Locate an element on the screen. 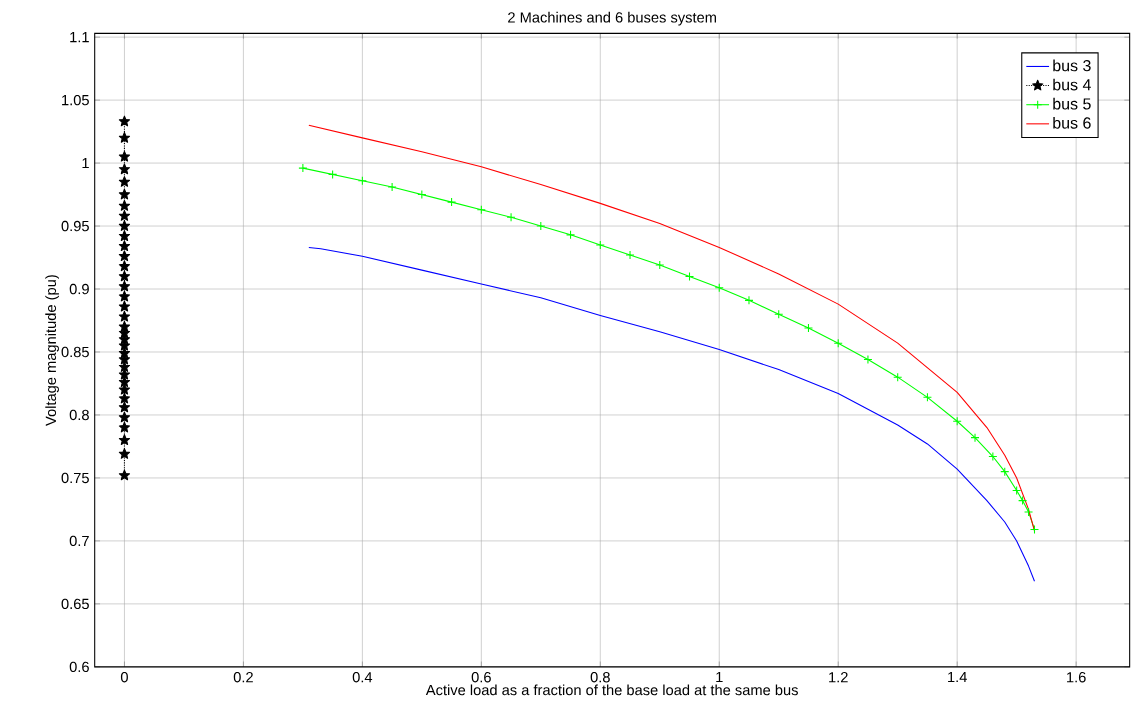 The height and width of the screenshot is (723, 1139). x-axis-title: Active load as a fraction of the base load at the same bus is located at coordinates (611, 690).